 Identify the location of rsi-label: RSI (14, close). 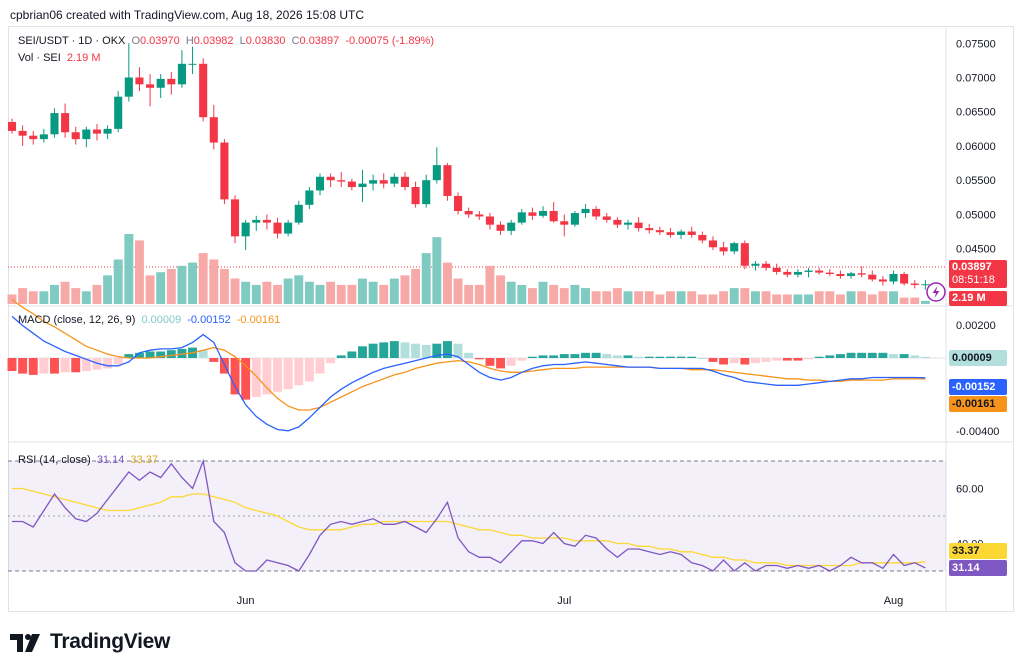
(54, 460).